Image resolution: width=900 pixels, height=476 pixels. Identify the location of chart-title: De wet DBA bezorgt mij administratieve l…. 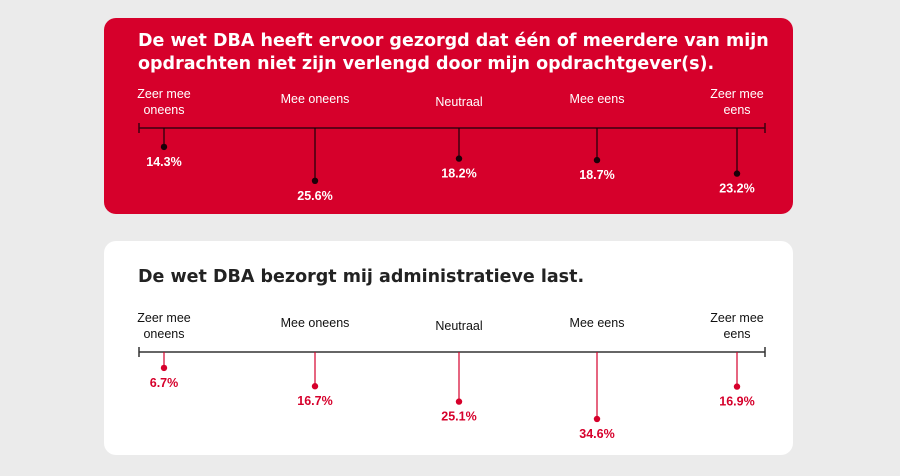
(361, 277).